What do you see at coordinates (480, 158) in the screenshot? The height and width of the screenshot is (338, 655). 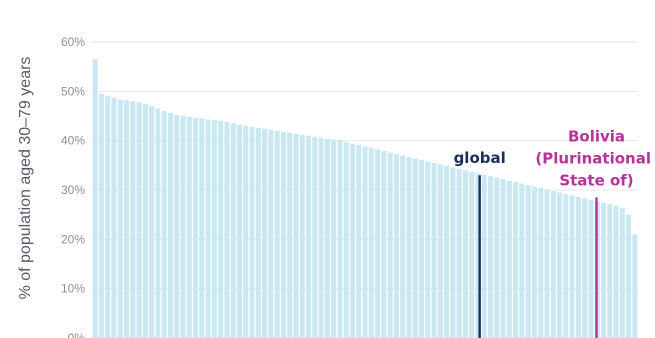 I see `highlight-label: global` at bounding box center [480, 158].